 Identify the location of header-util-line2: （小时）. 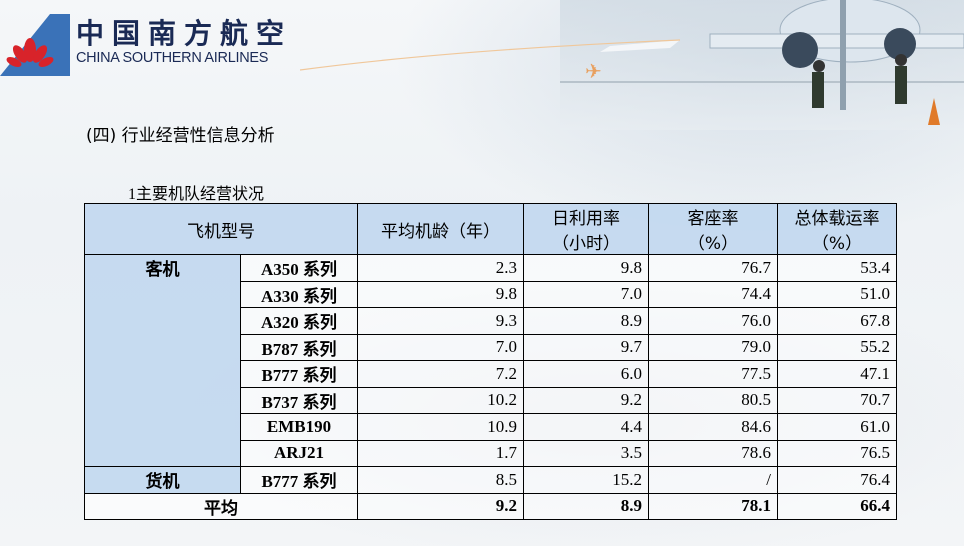
(586, 244).